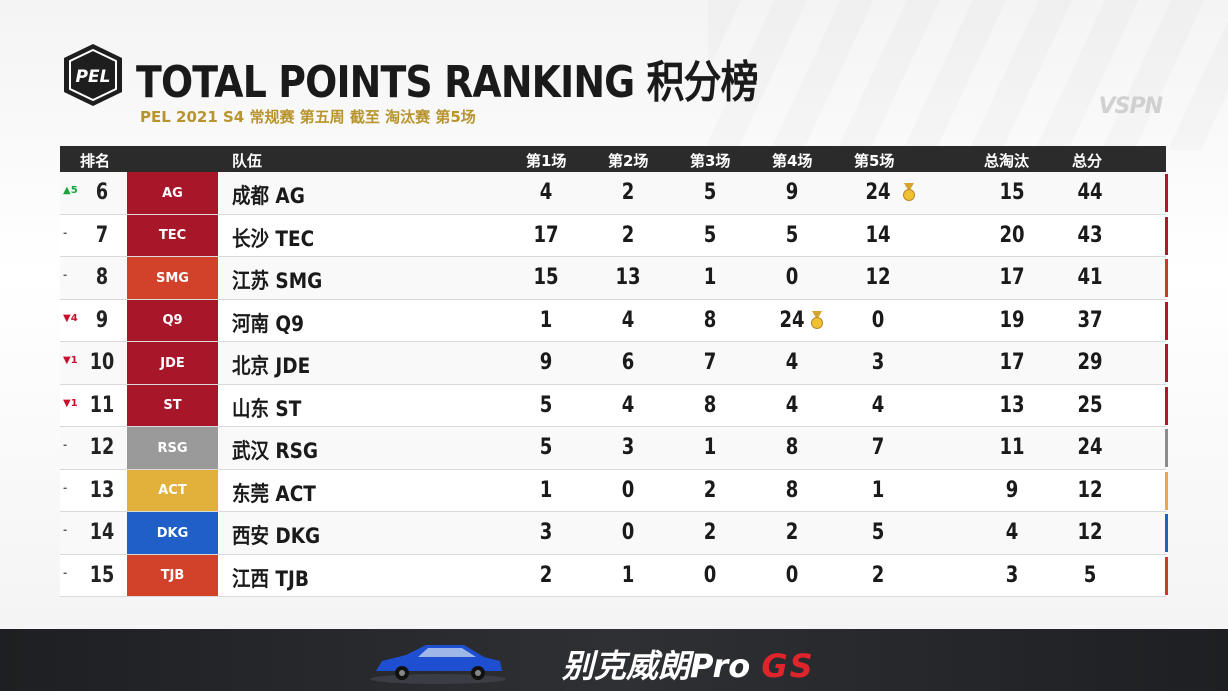 The height and width of the screenshot is (691, 1228). Describe the element at coordinates (102, 575) in the screenshot. I see `rank-number: 15` at that location.